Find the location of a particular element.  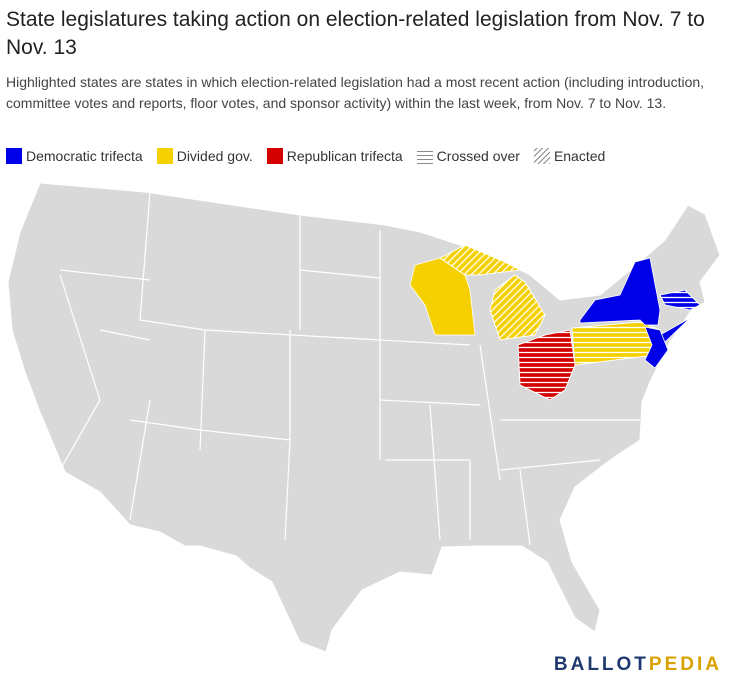

legend-item: Crossed over is located at coordinates (468, 156).